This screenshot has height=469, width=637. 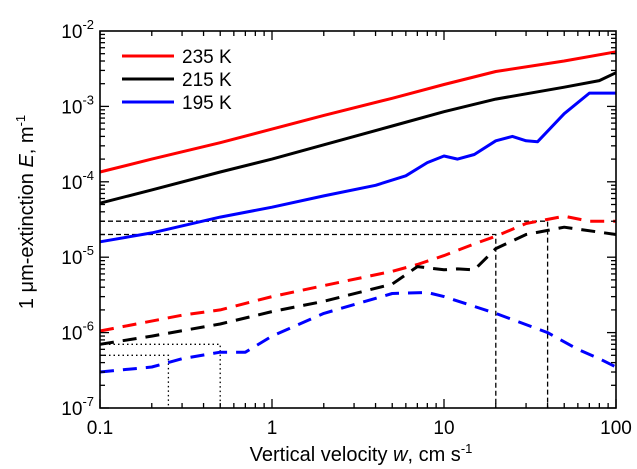 What do you see at coordinates (77, 30) in the screenshot?
I see `y-tick-label: 10⁻²` at bounding box center [77, 30].